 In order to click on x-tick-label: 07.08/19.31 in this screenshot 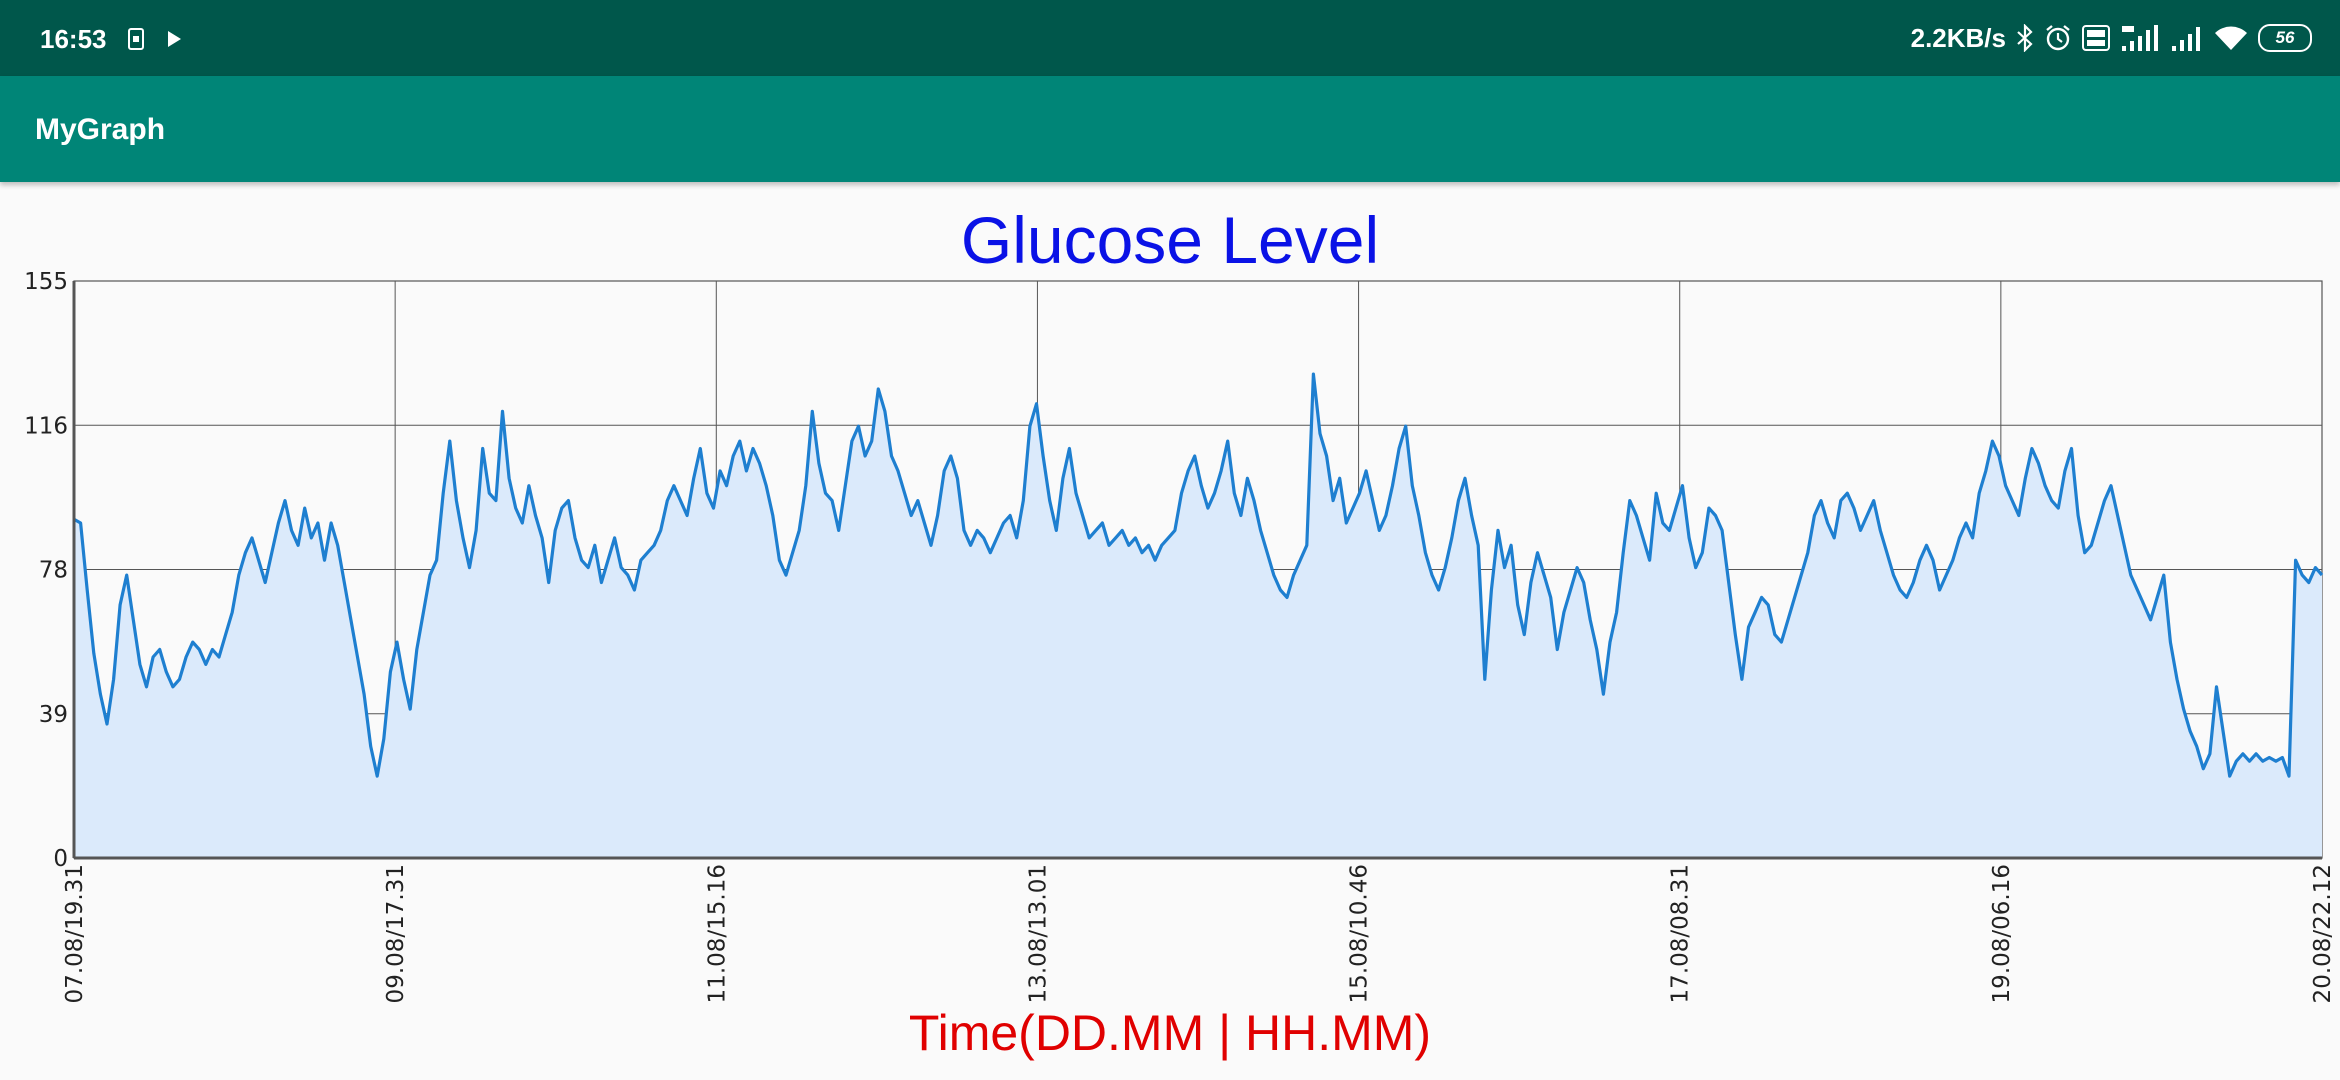, I will do `click(75, 933)`.